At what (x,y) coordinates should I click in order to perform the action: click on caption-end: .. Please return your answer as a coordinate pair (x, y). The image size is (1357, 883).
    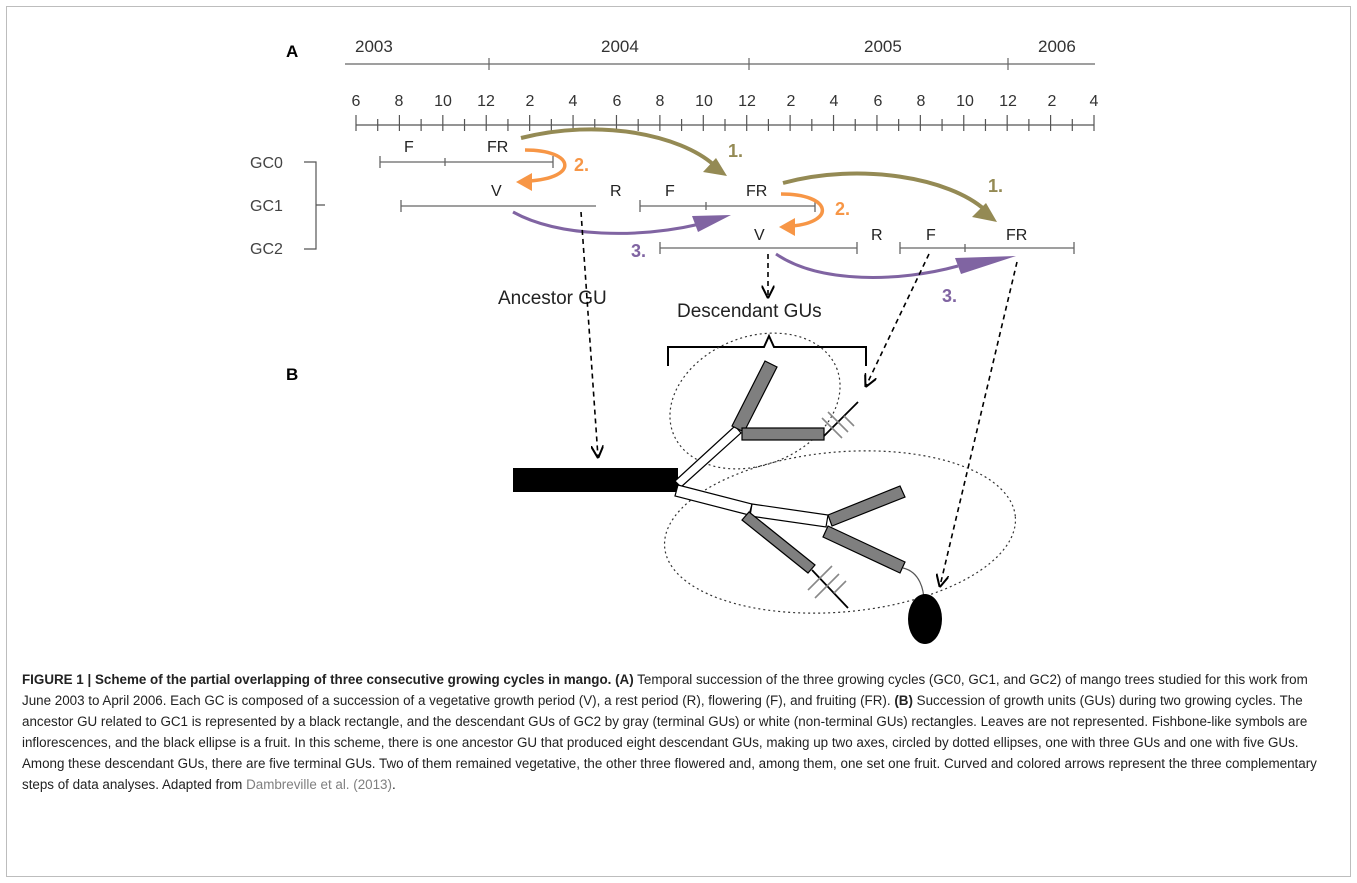
    Looking at the image, I should click on (393, 784).